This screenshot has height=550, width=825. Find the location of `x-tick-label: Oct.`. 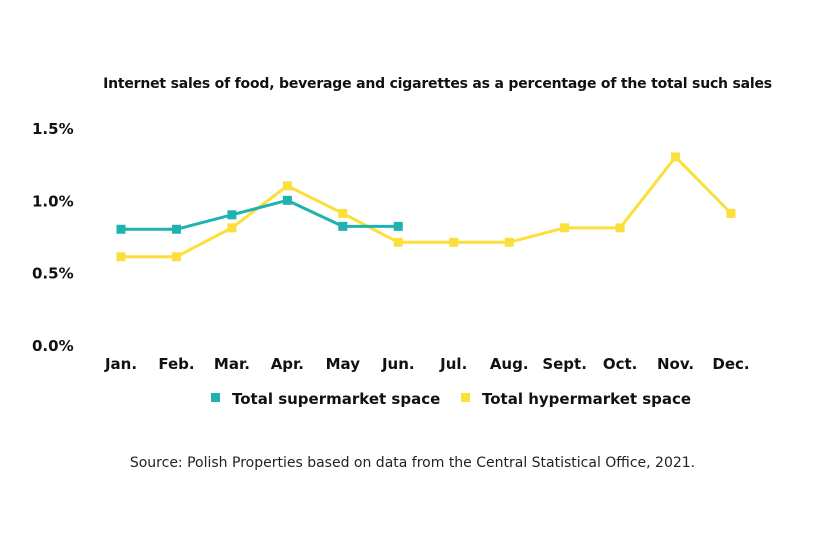

x-tick-label: Oct. is located at coordinates (620, 364).